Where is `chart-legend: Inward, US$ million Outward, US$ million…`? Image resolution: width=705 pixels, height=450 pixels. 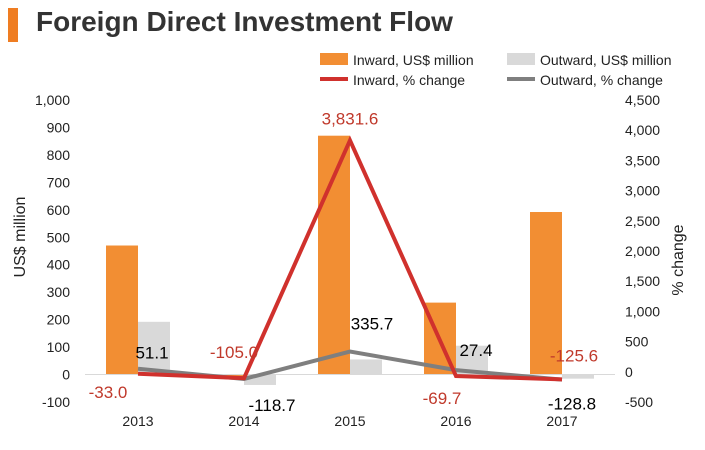 chart-legend: Inward, US$ million Outward, US$ million… is located at coordinates (496, 70).